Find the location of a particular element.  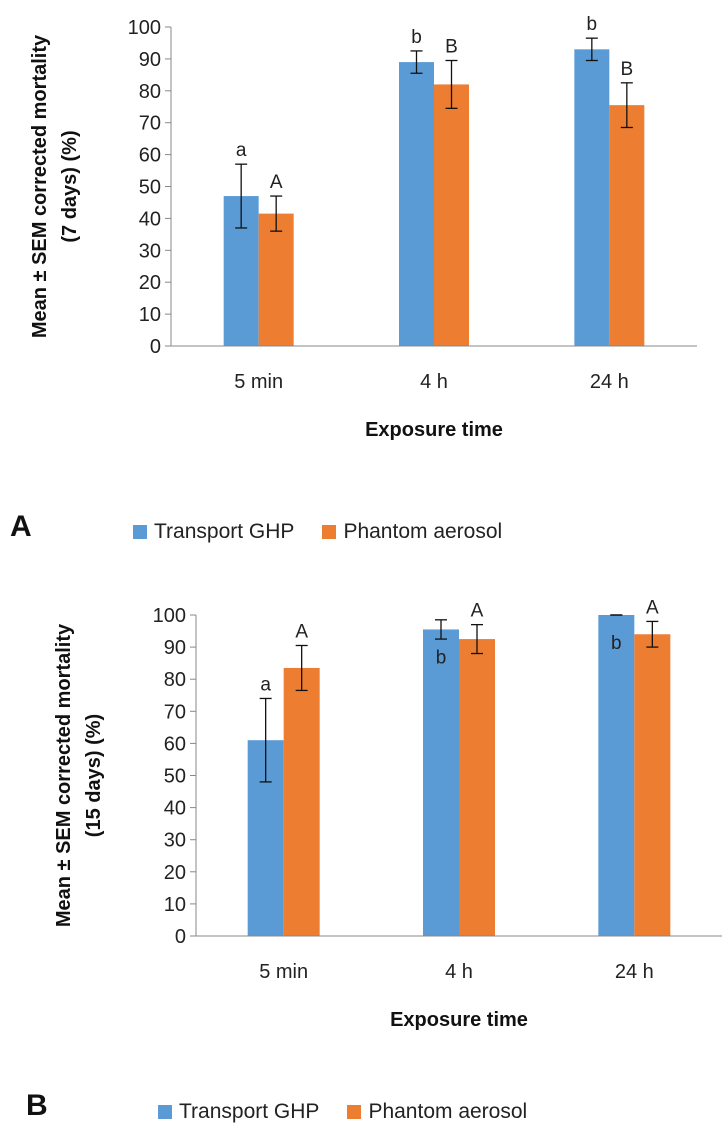

y-axis-title-line: (15 days) (%) is located at coordinates (94, 775).